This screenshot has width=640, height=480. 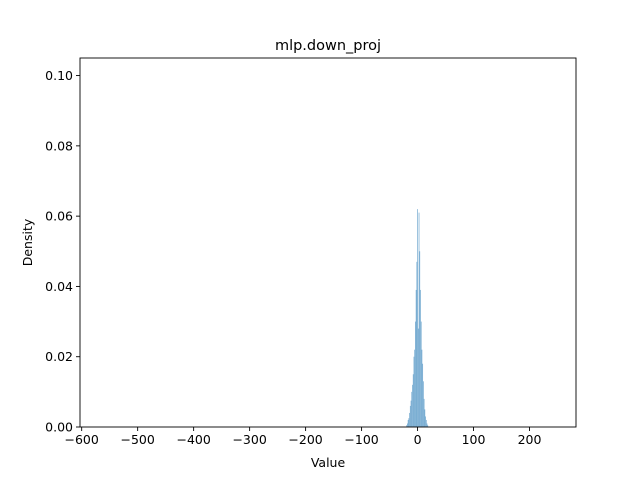 What do you see at coordinates (328, 462) in the screenshot?
I see `x-axis-label: Value` at bounding box center [328, 462].